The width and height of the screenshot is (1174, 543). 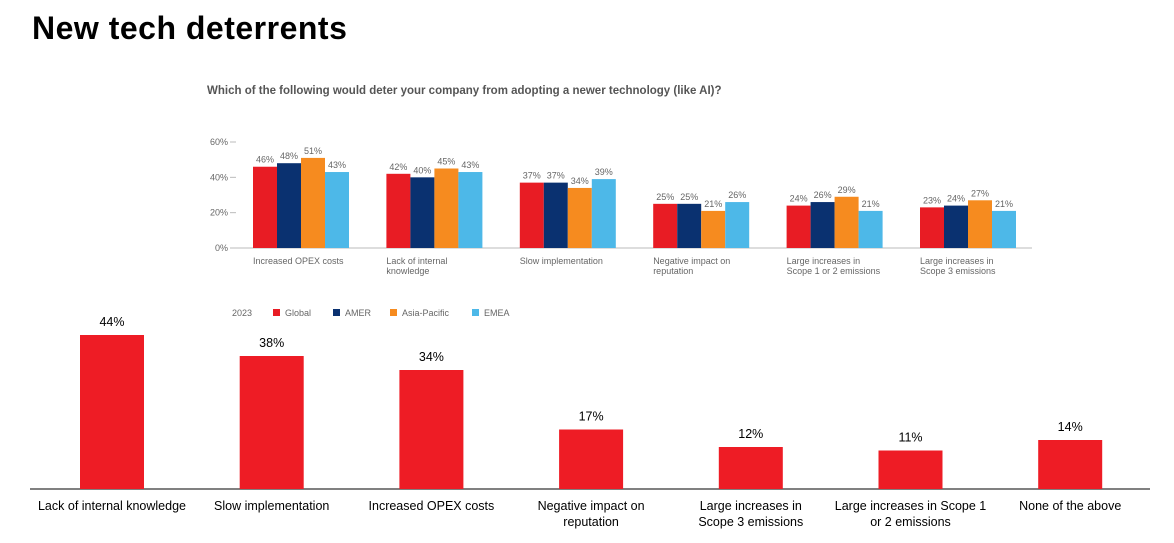 I want to click on y-tick-label: 60%, so click(x=219, y=142).